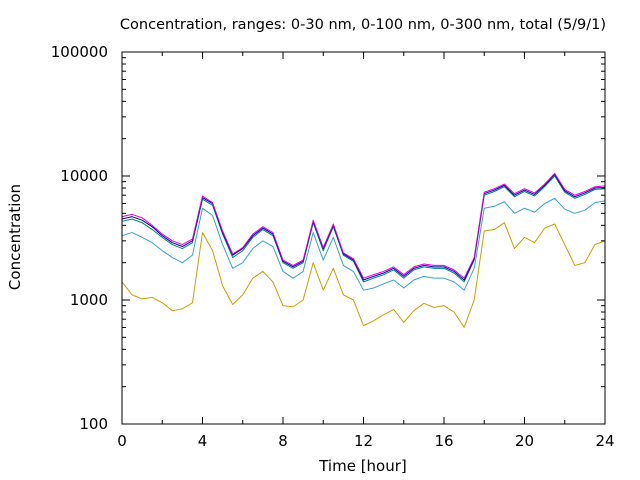 The height and width of the screenshot is (480, 640). What do you see at coordinates (89, 300) in the screenshot?
I see `y-tick-label: 1000` at bounding box center [89, 300].